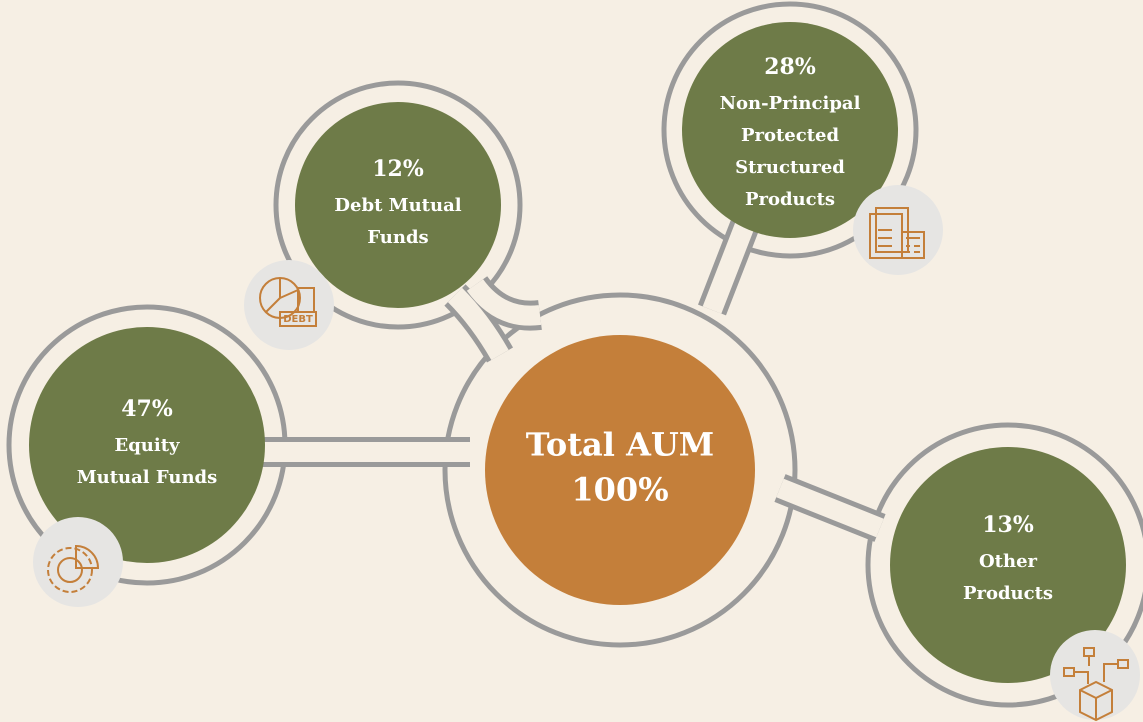 The height and width of the screenshot is (722, 1143). I want to click on node-label: Other, so click(1008, 561).